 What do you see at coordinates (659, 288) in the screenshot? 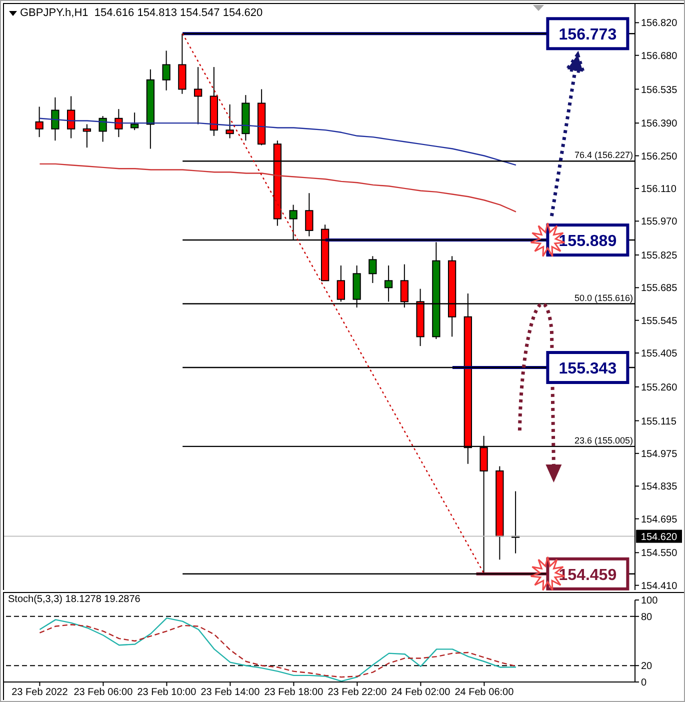
I see `y-tick-label: 155.685` at bounding box center [659, 288].